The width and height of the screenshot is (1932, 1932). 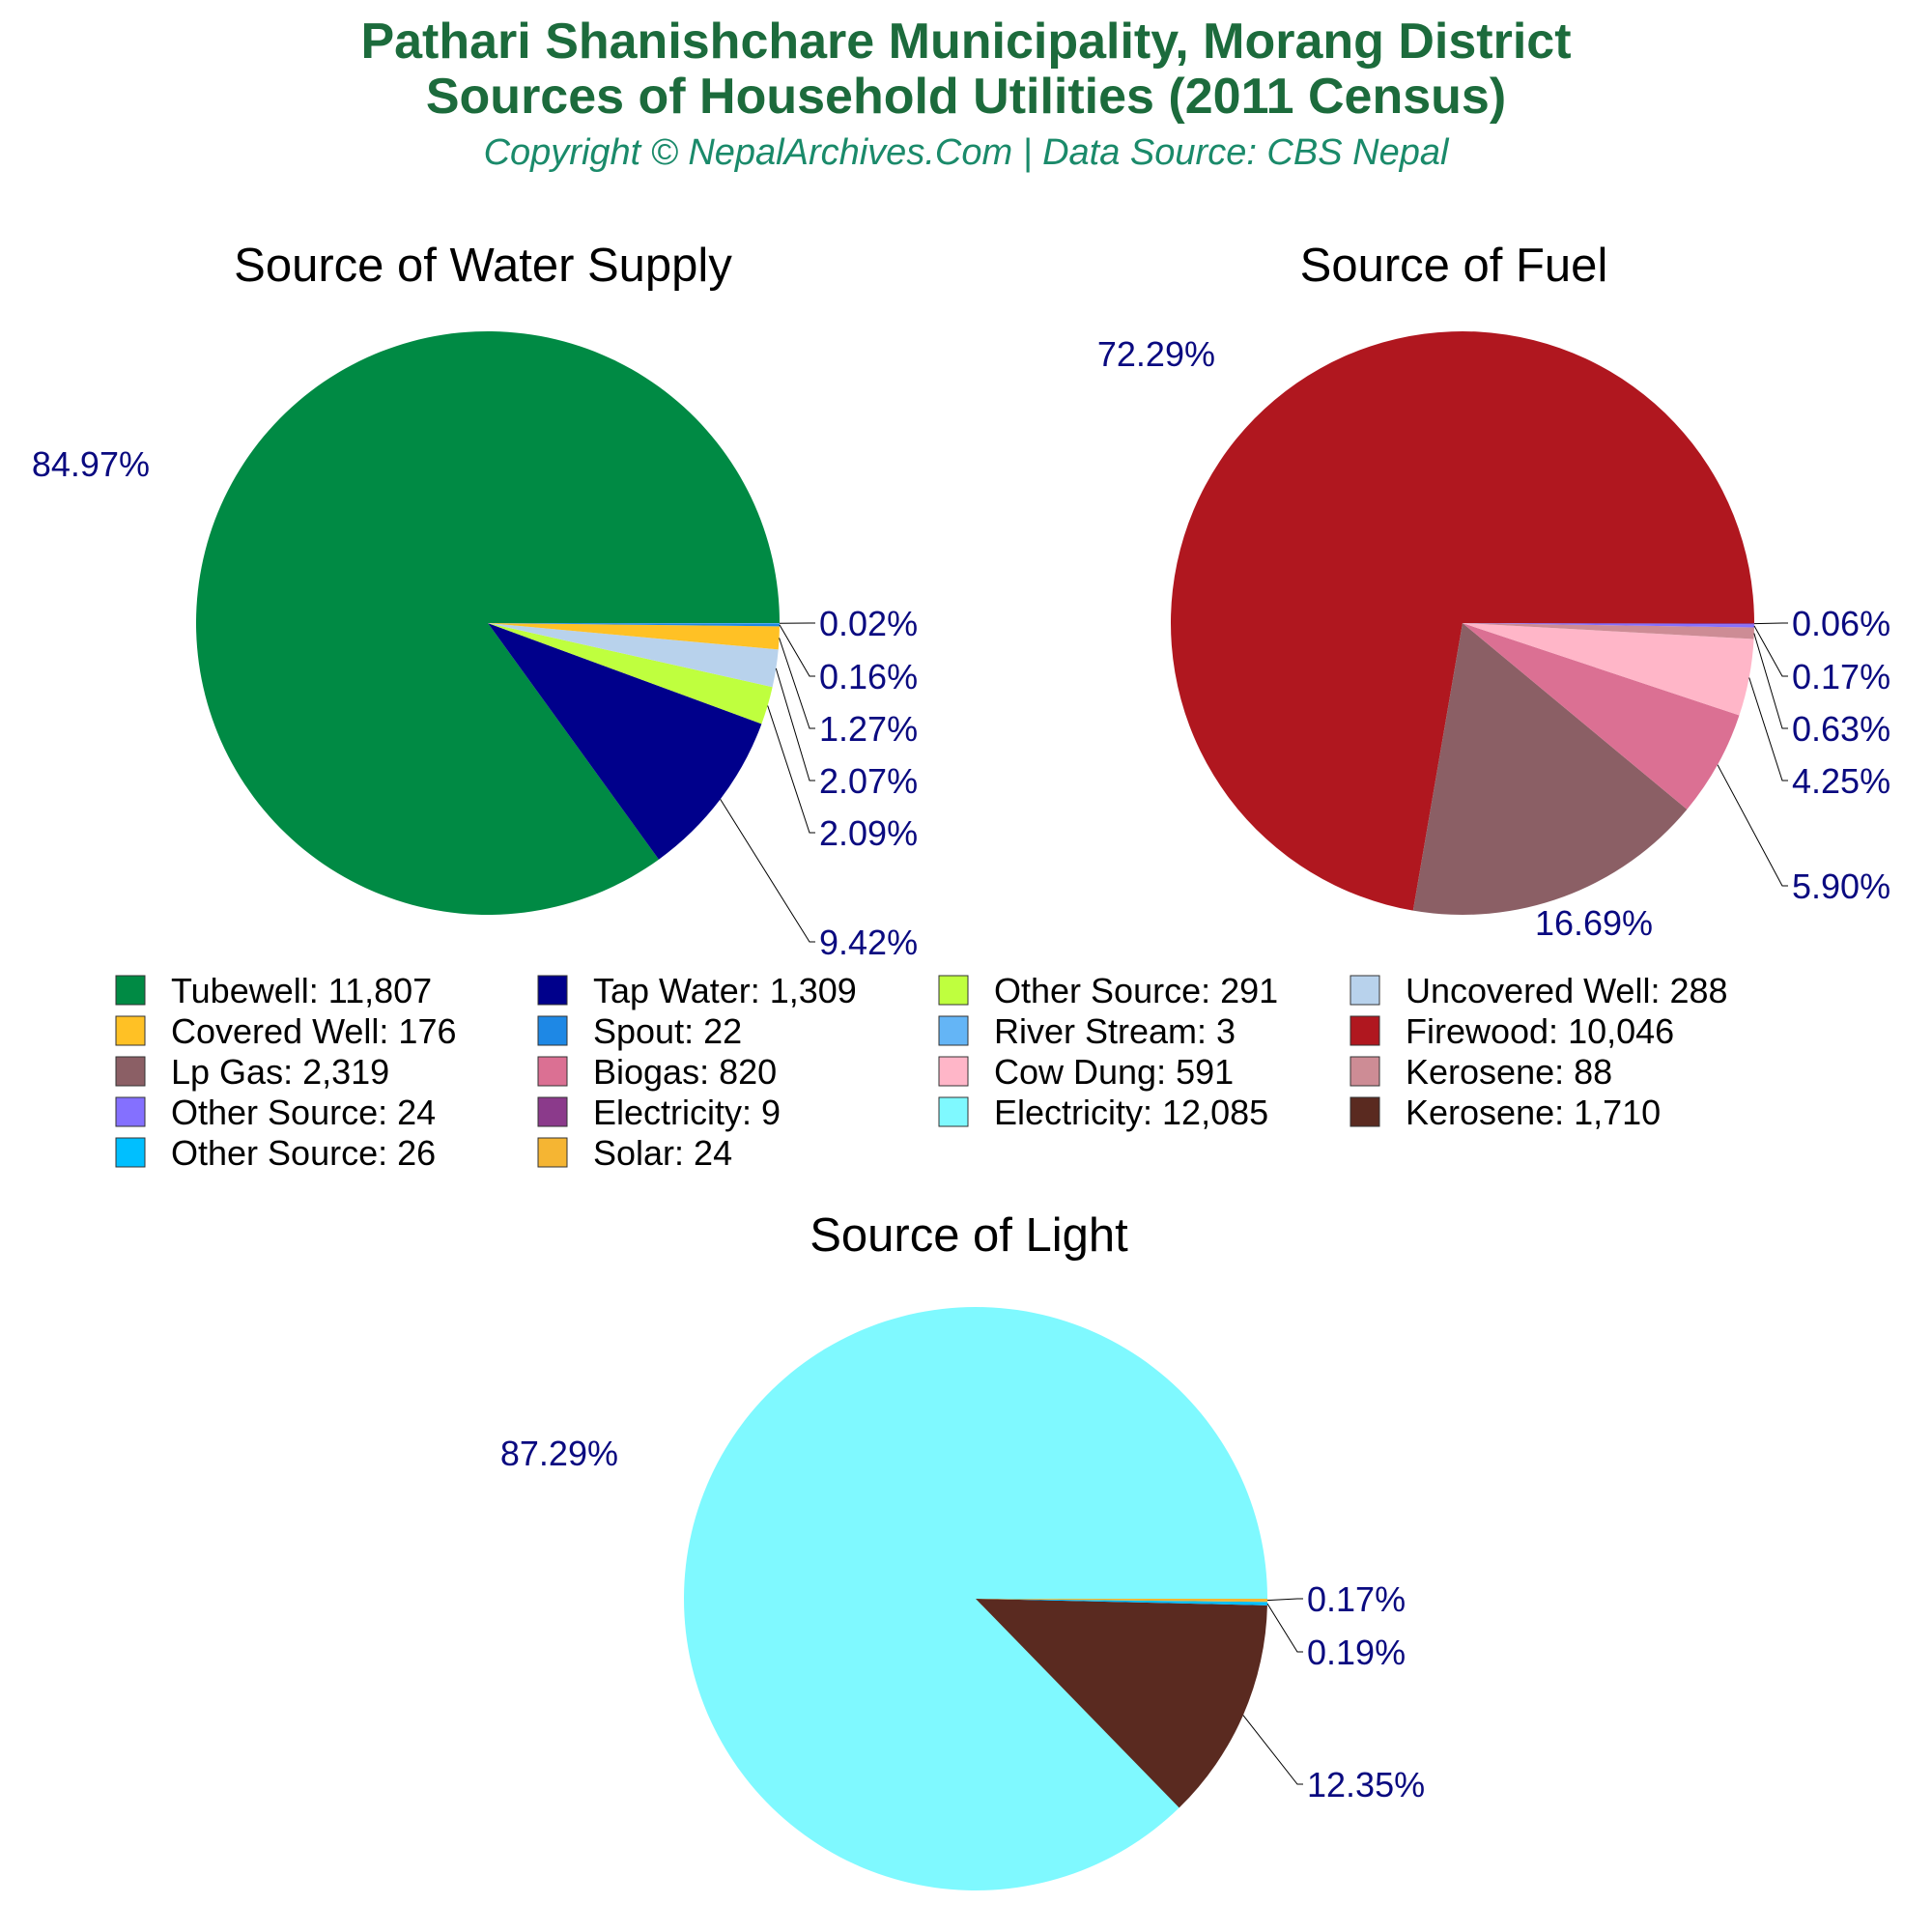 What do you see at coordinates (1366, 1784) in the screenshot?
I see `light-pct-label-kerosene: 12.35%` at bounding box center [1366, 1784].